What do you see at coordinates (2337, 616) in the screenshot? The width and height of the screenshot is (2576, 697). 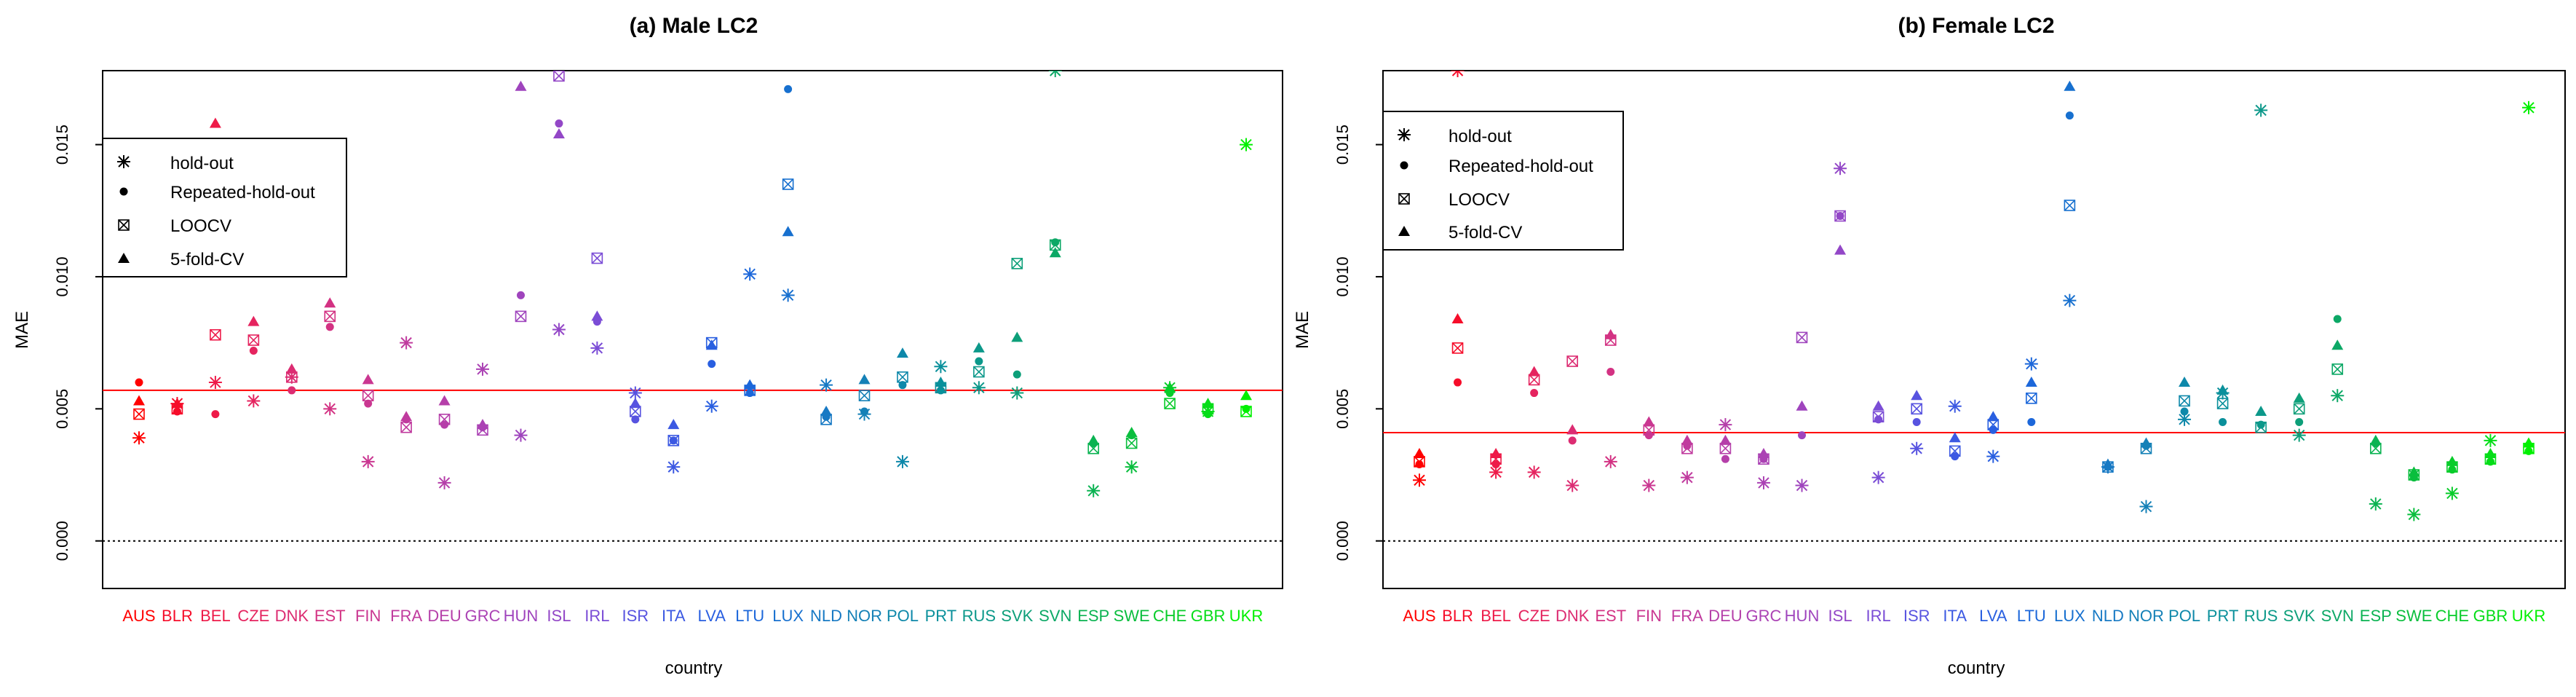 I see `x-tick-label: SVN` at bounding box center [2337, 616].